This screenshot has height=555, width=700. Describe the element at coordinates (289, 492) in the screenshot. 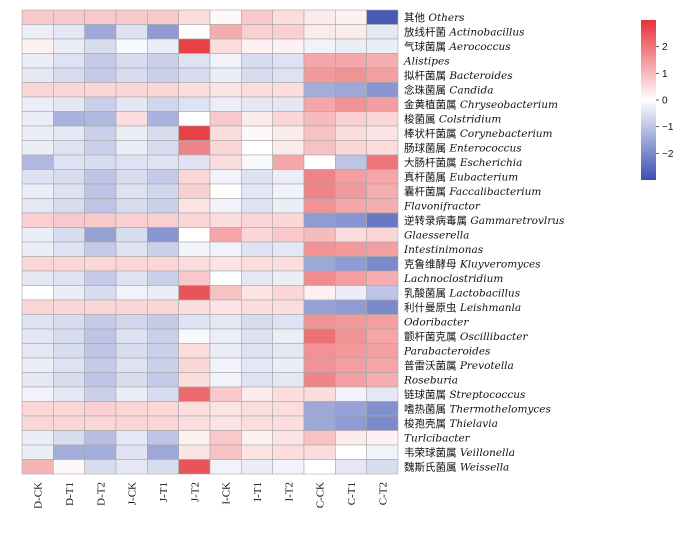

I see `column-label: I-T2` at that location.